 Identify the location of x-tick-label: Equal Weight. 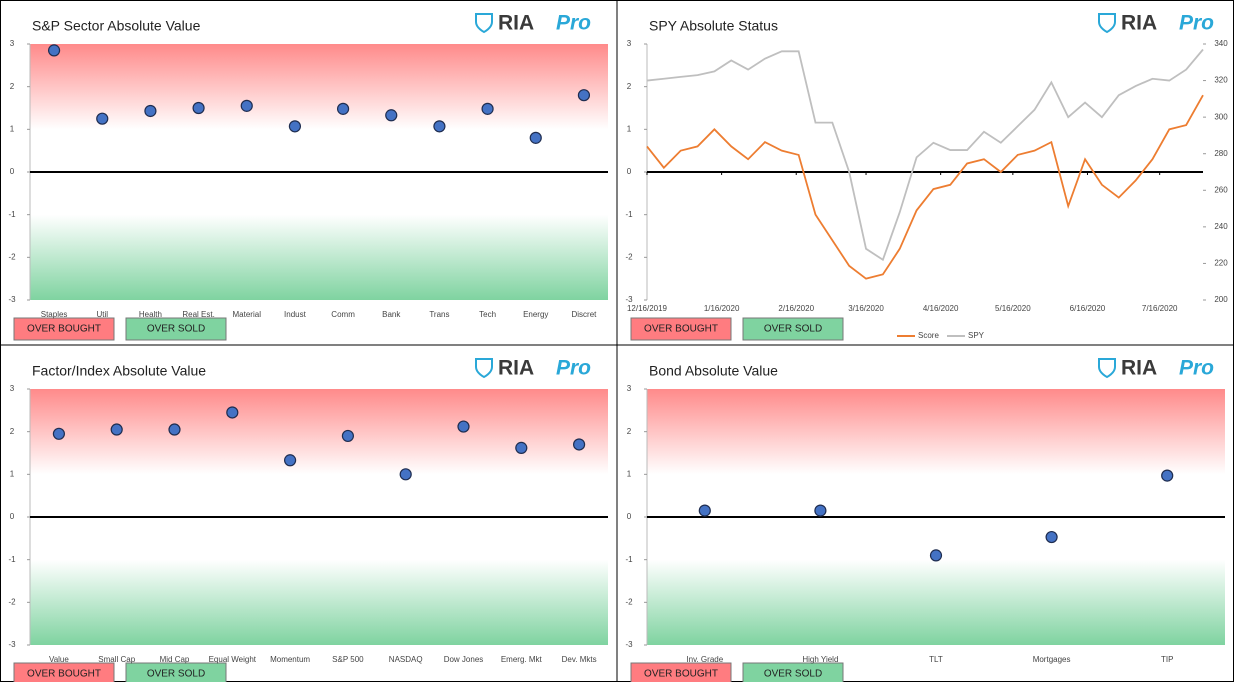
(233, 659).